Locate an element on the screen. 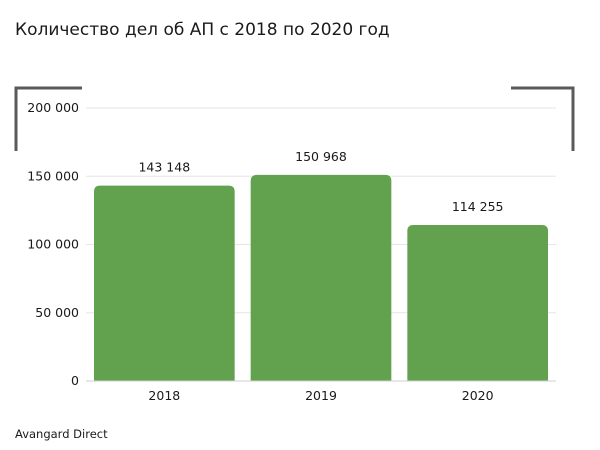  y-axis-ticks: 0 50 000 100 000 150 000 200 000 is located at coordinates (53, 244).